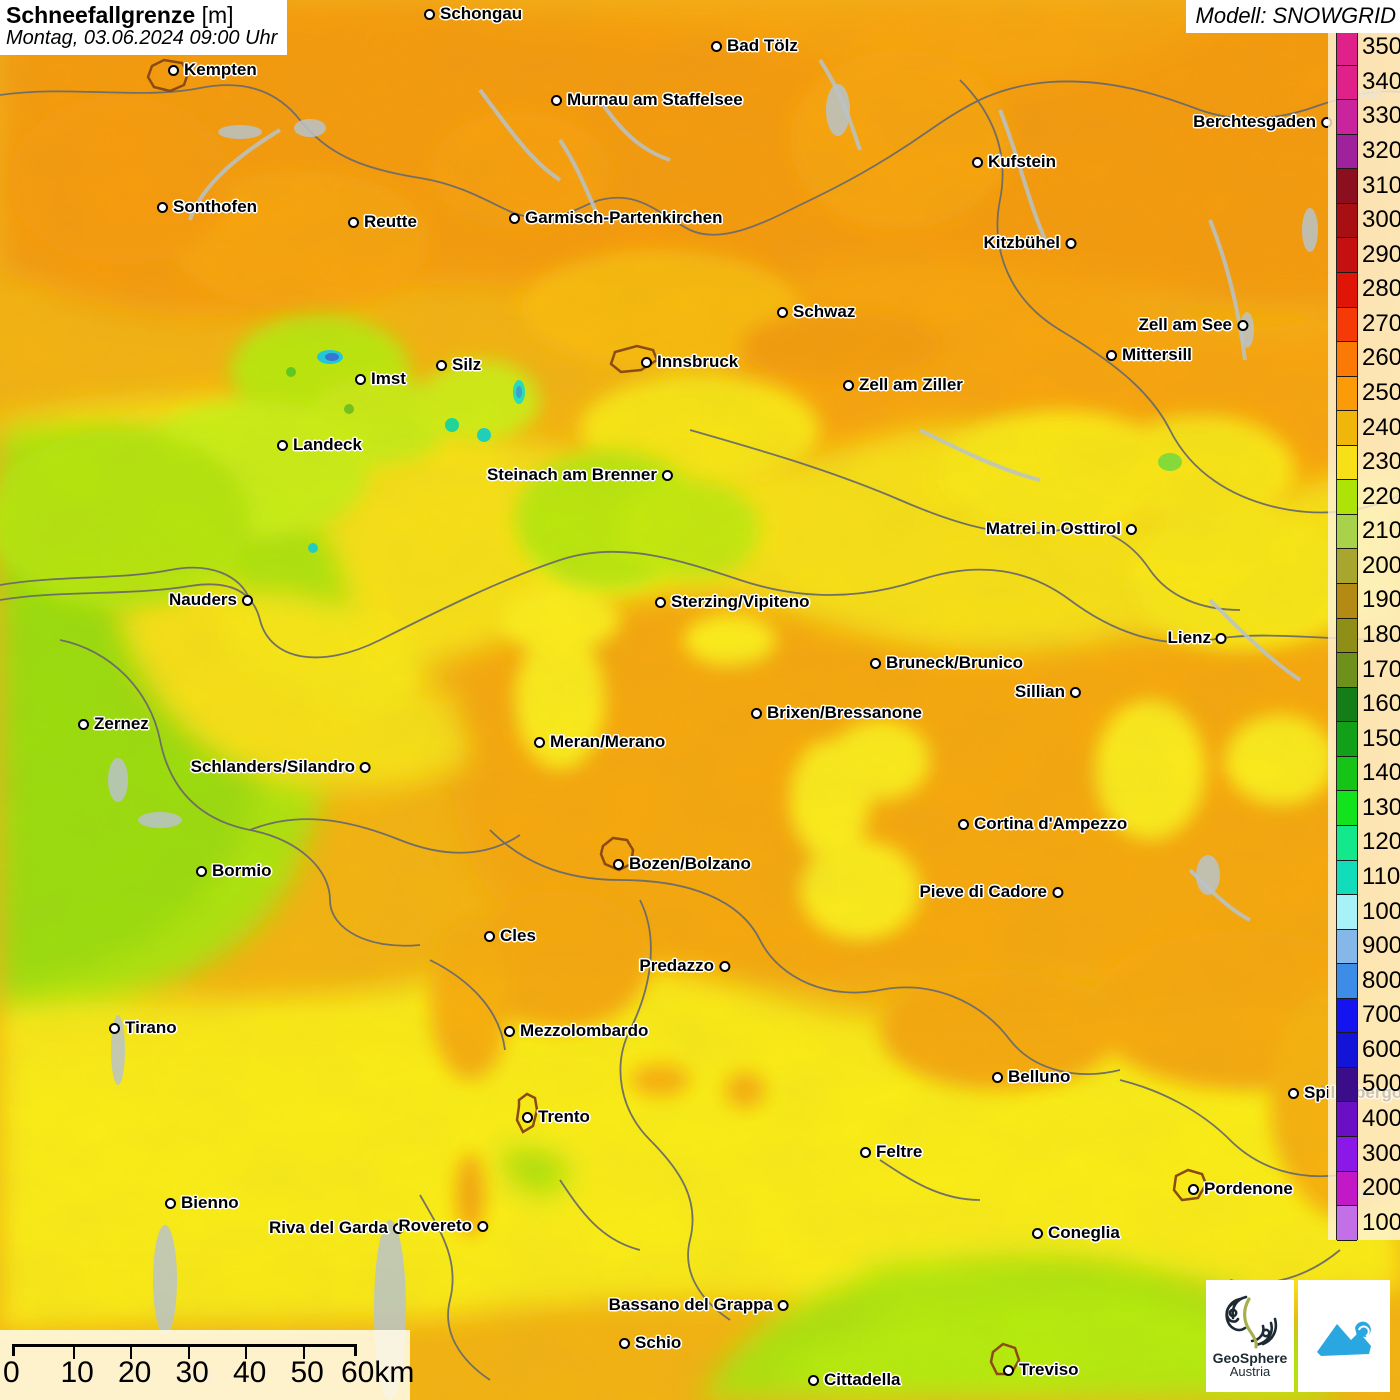 This screenshot has width=1400, height=1400. Describe the element at coordinates (556, 1117) in the screenshot. I see `city-marker: Trento` at that location.